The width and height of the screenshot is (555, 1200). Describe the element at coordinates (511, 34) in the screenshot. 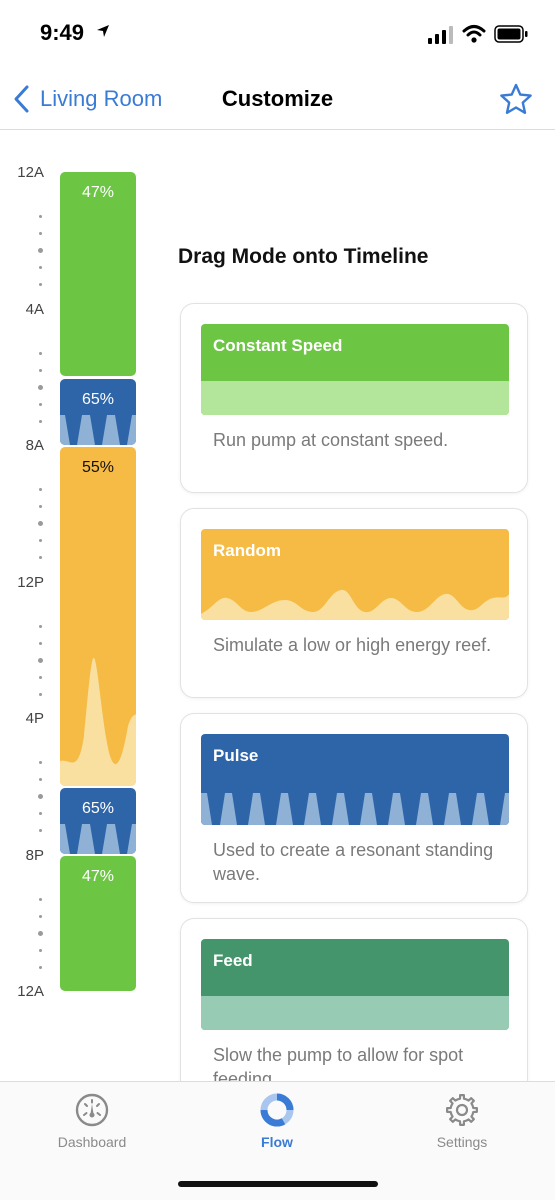

I see `battery-icon` at that location.